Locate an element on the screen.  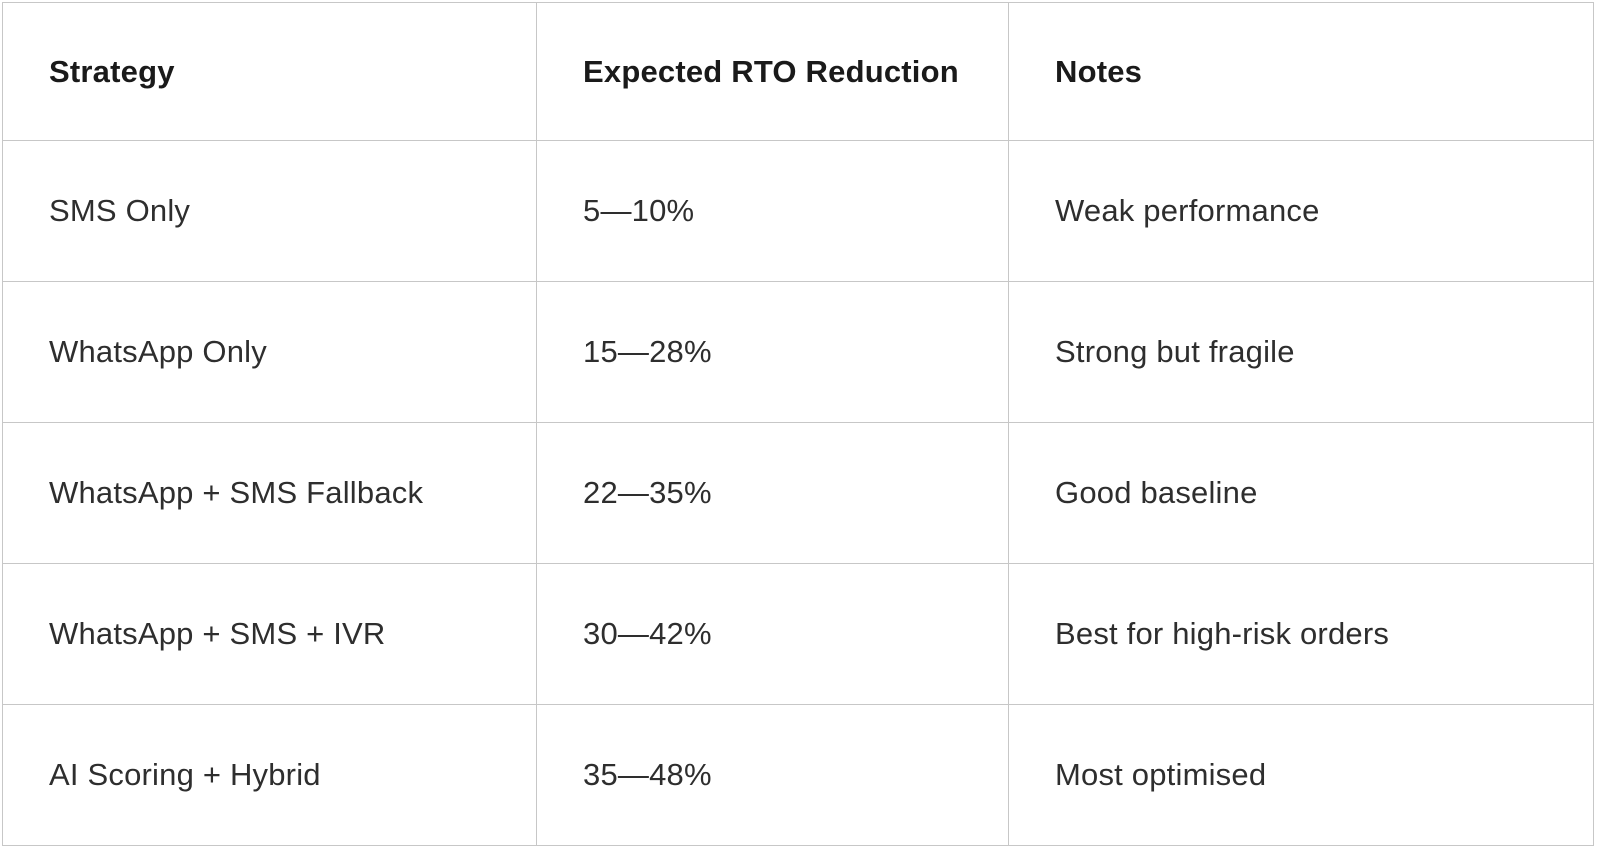
column-header-notes: Notes is located at coordinates (1301, 71).